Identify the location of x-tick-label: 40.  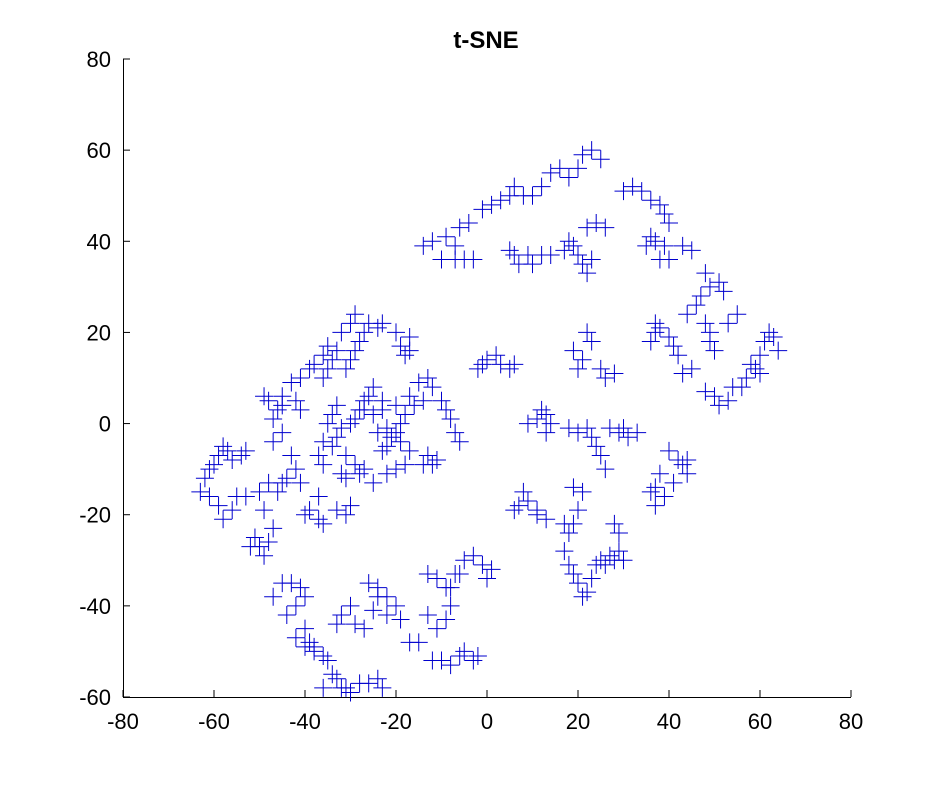
(669, 721).